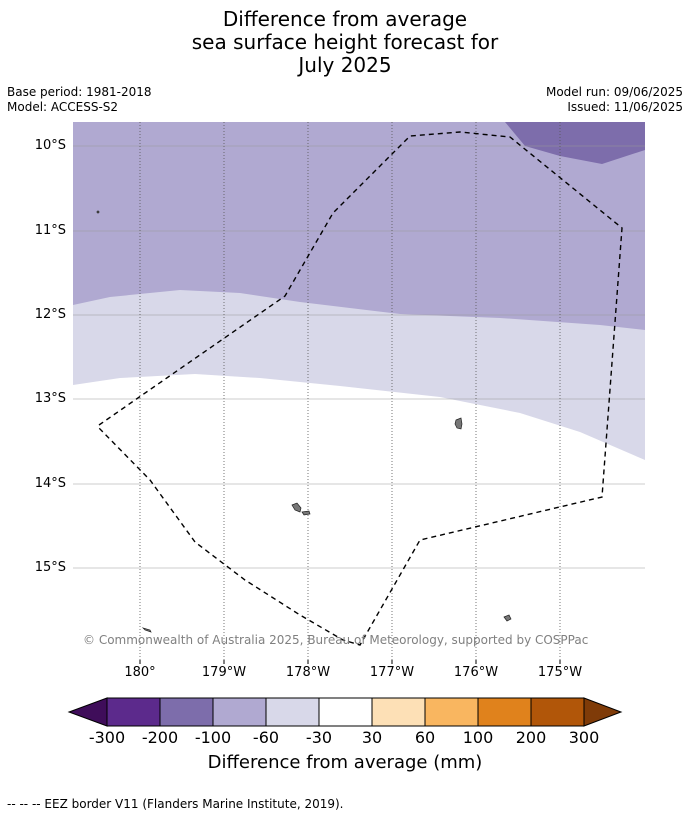  What do you see at coordinates (425, 737) in the screenshot?
I see `colorbar-tick-label: 60` at bounding box center [425, 737].